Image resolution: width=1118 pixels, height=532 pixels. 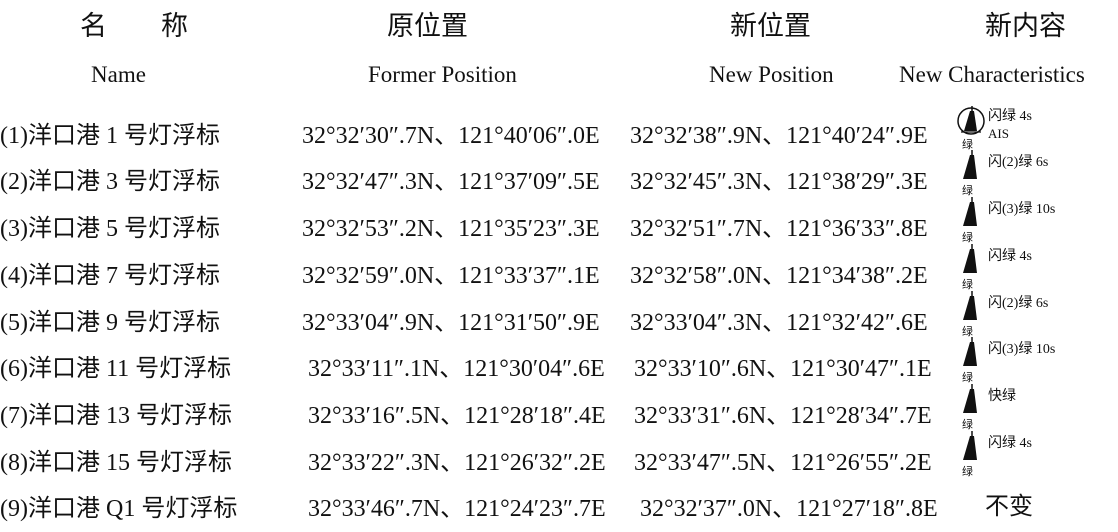 What do you see at coordinates (457, 509) in the screenshot?
I see `former-position: 32°33′46″.7N、121°24′23″.7E` at bounding box center [457, 509].